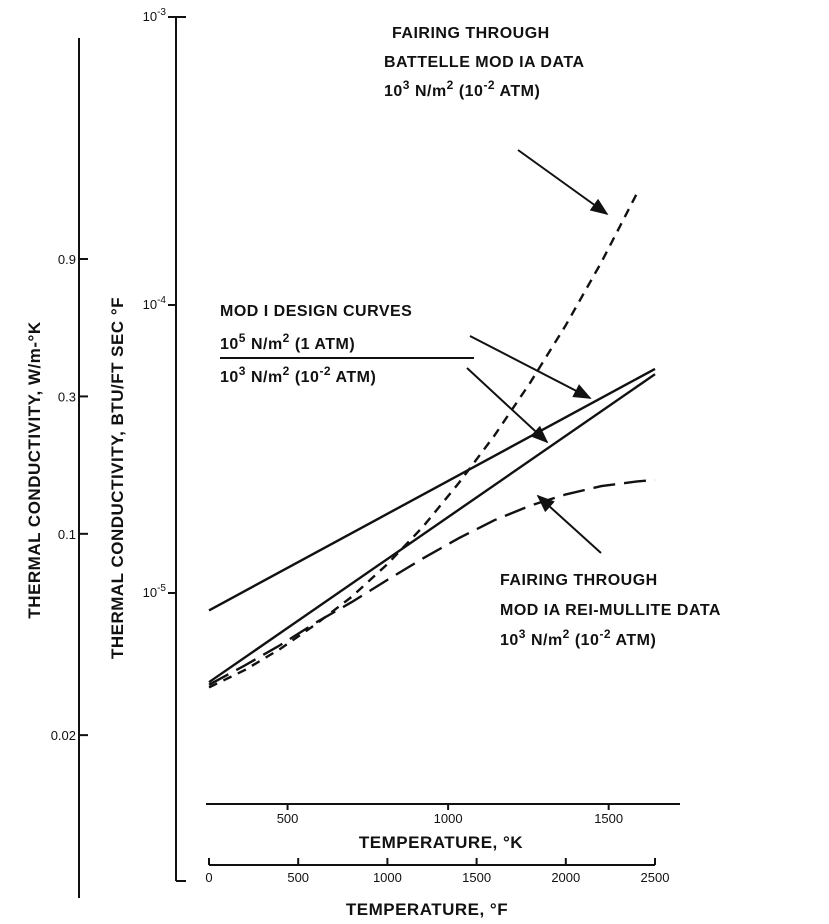 This screenshot has height=924, width=829. What do you see at coordinates (155, 15) in the screenshot?
I see `inner-y-tick-label: 10⁻³` at bounding box center [155, 15].